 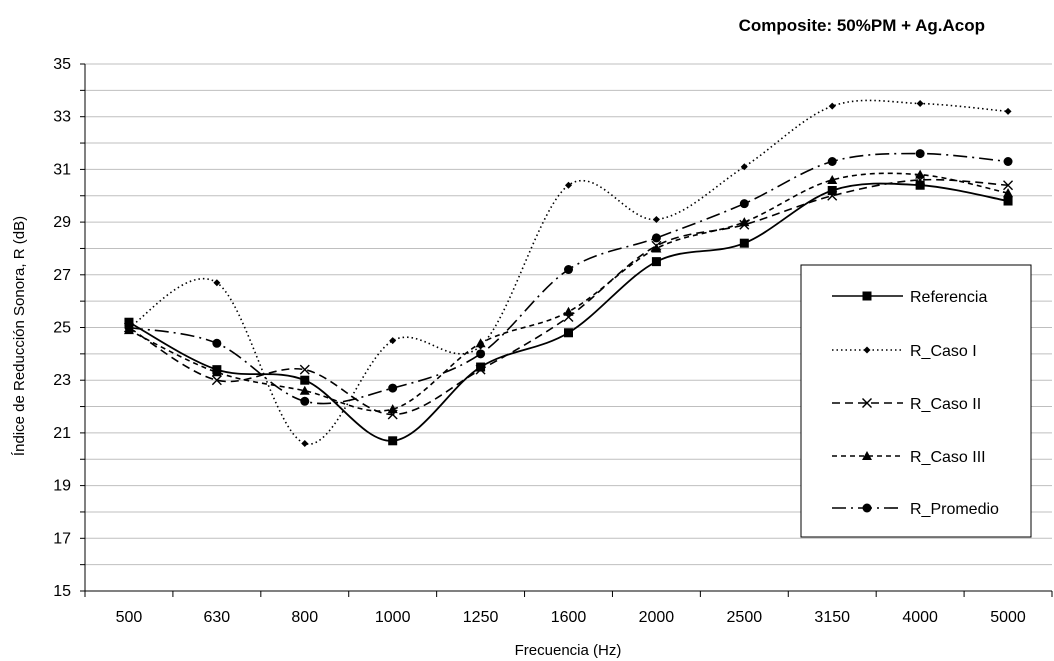 I want to click on legend-label: R_Caso III, so click(x=948, y=457).